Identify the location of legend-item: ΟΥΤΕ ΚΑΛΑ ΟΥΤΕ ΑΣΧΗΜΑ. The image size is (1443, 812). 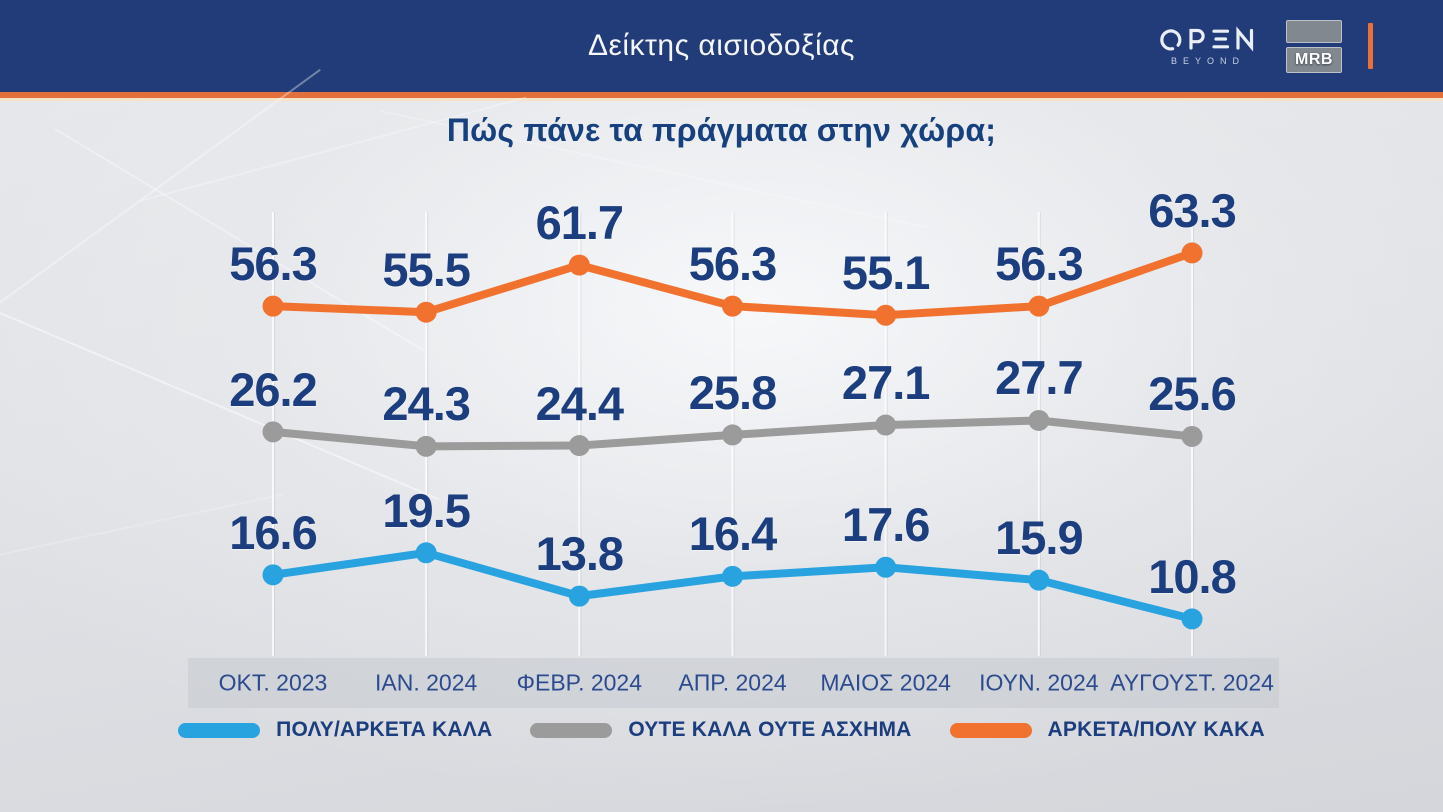
(720, 730).